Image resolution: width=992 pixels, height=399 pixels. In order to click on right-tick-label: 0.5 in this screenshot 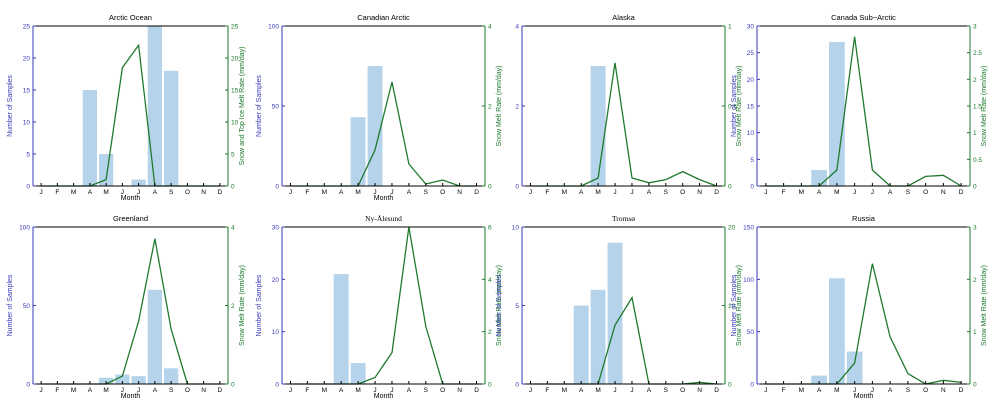, I will do `click(732, 107)`.